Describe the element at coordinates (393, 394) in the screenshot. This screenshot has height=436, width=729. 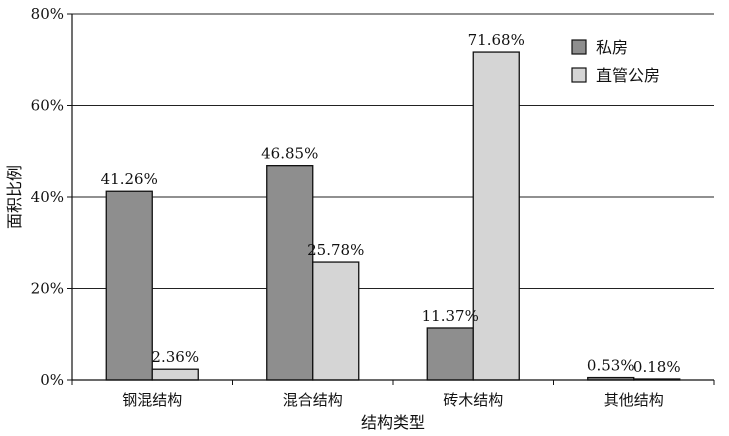
I see `x-axis: 钢混结构 混合结构 砖木结构 其他结构` at that location.